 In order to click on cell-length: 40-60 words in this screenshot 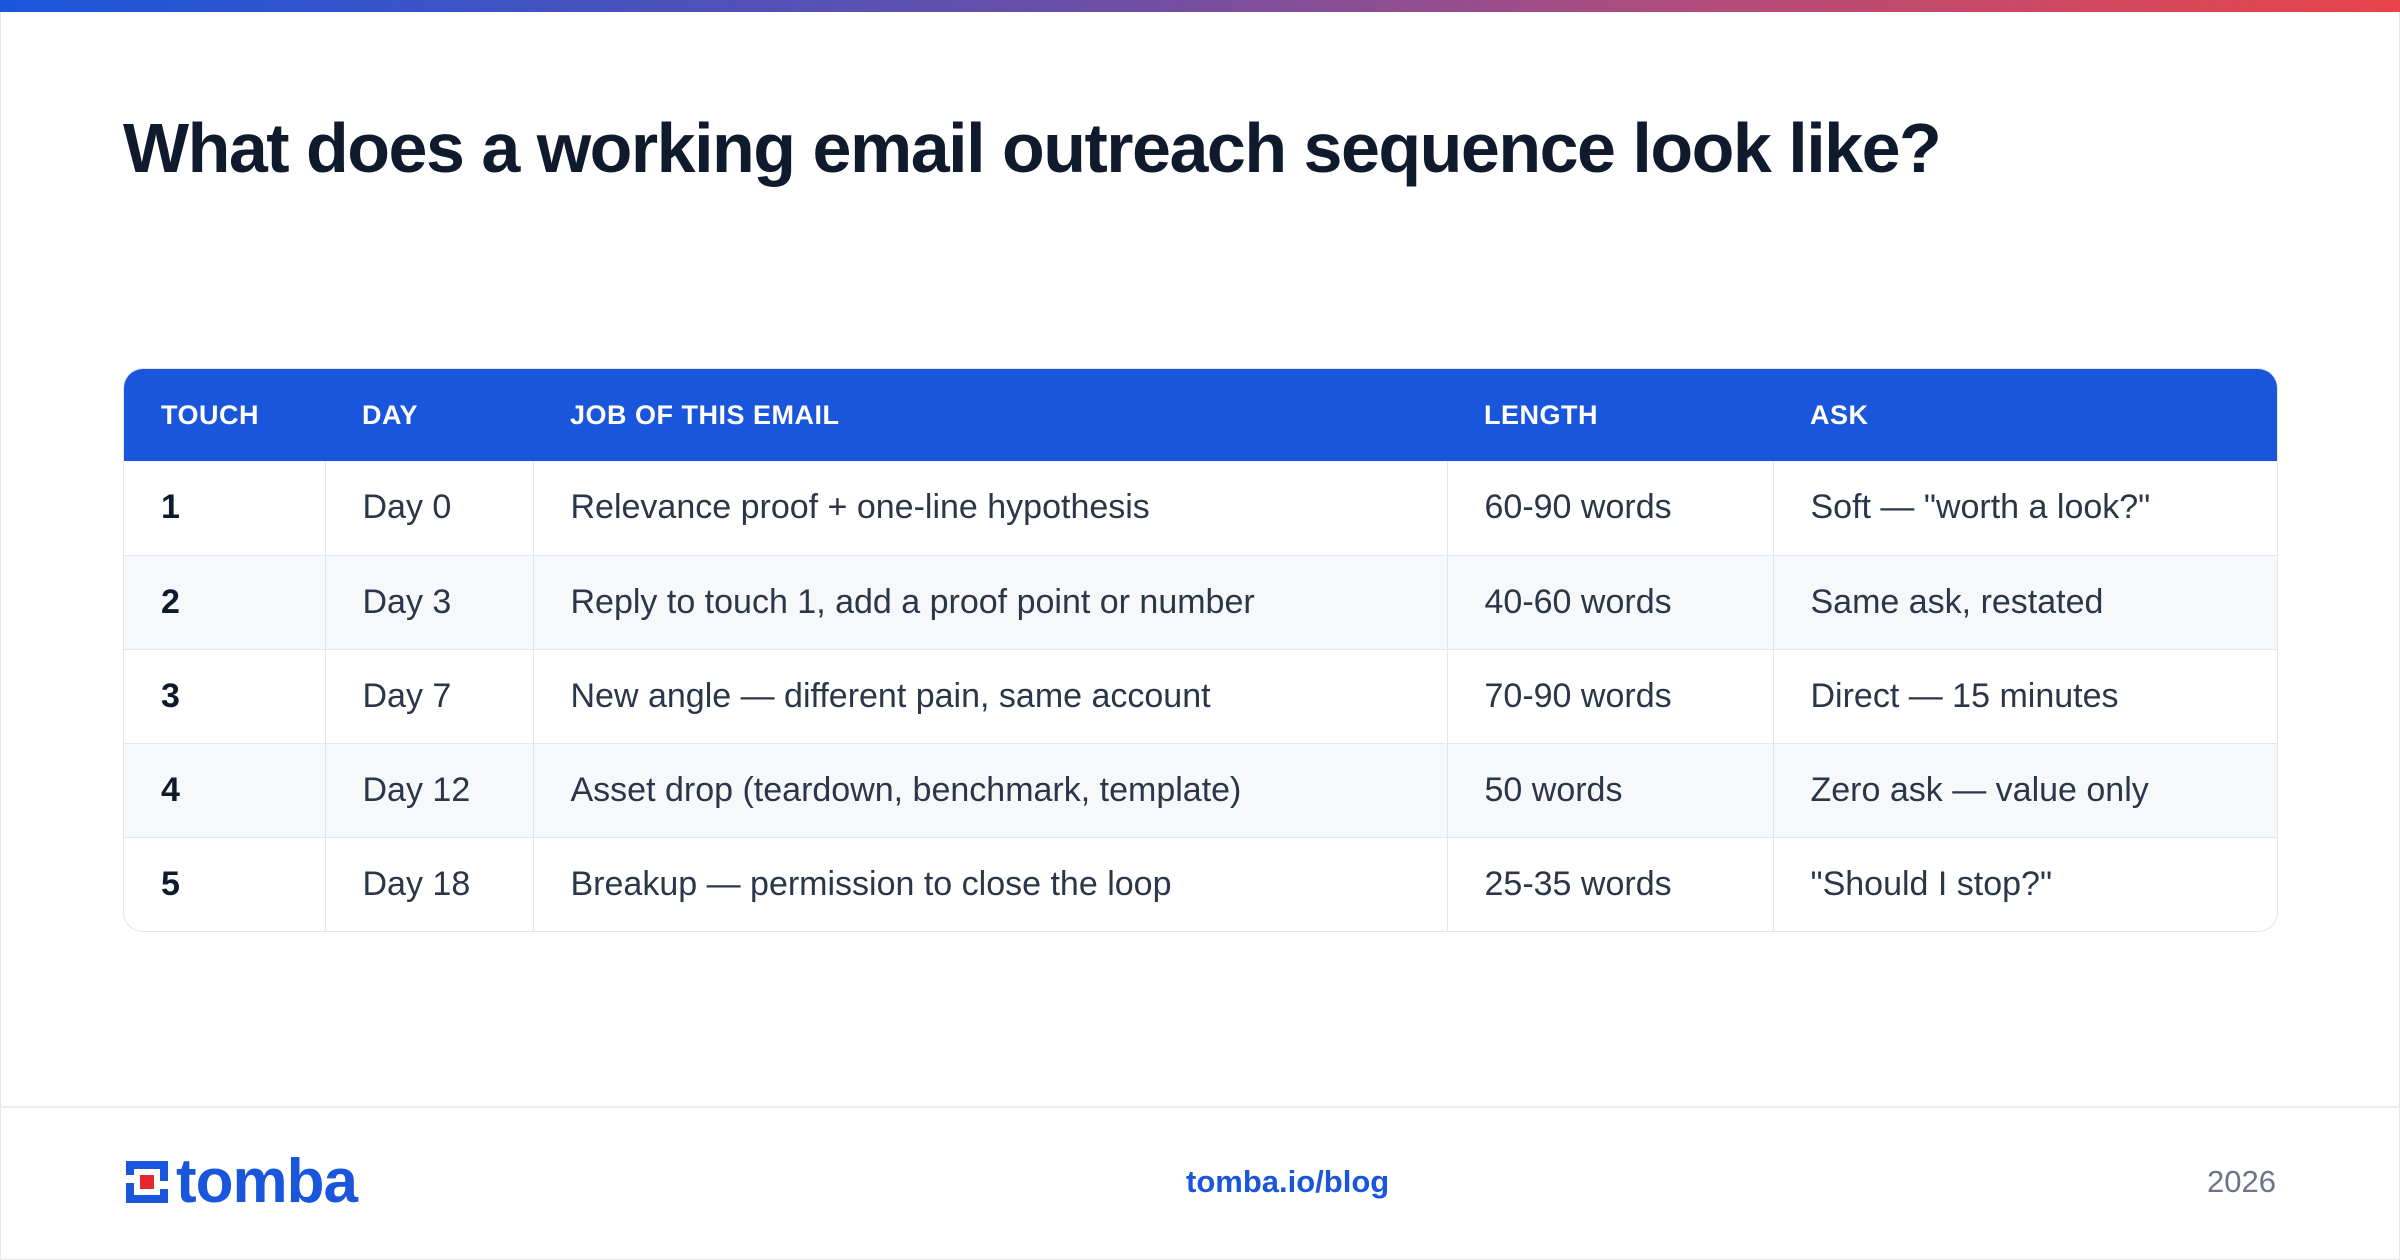, I will do `click(1609, 601)`.